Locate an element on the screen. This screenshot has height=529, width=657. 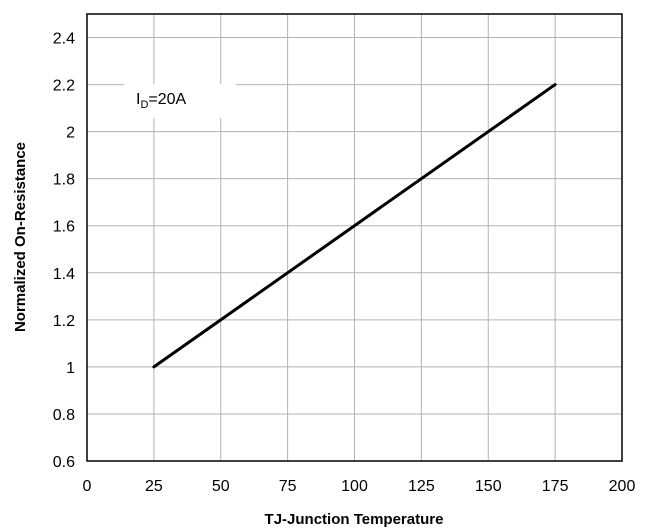
x-tick-label-3: 75 is located at coordinates (288, 486).